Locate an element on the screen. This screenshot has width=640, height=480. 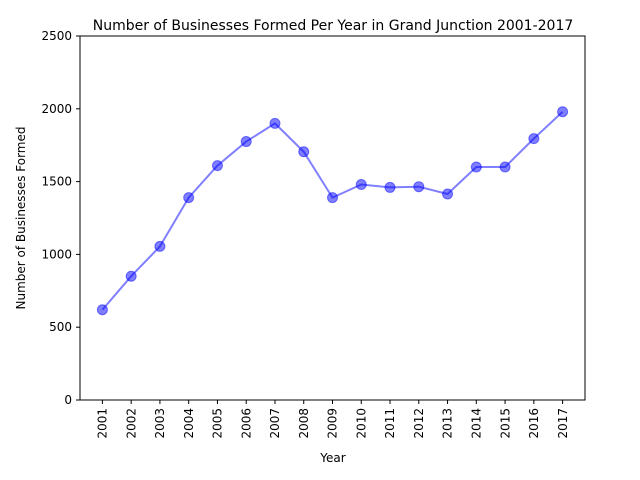
x-tick-label: 2012 is located at coordinates (419, 423).